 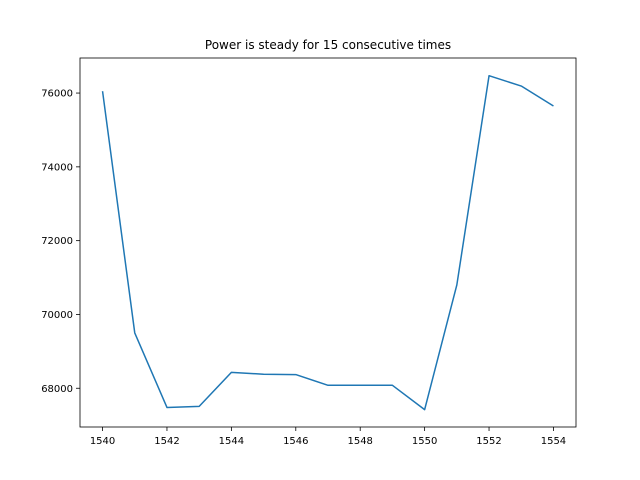 I want to click on x-axis: 1540 1542 1544 1546 1548 1550 1552 1554, so click(x=328, y=437).